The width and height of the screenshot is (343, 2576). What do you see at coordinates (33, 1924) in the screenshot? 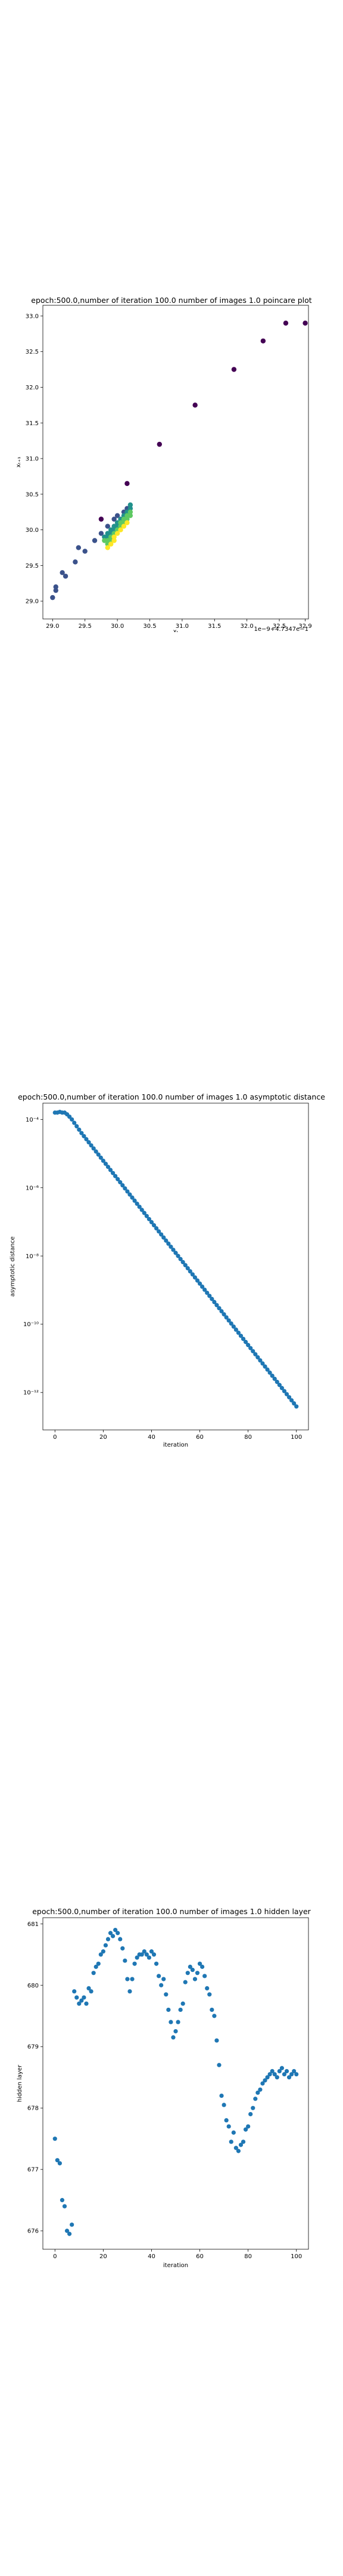
I see `y-tick-label: 681` at bounding box center [33, 1924].